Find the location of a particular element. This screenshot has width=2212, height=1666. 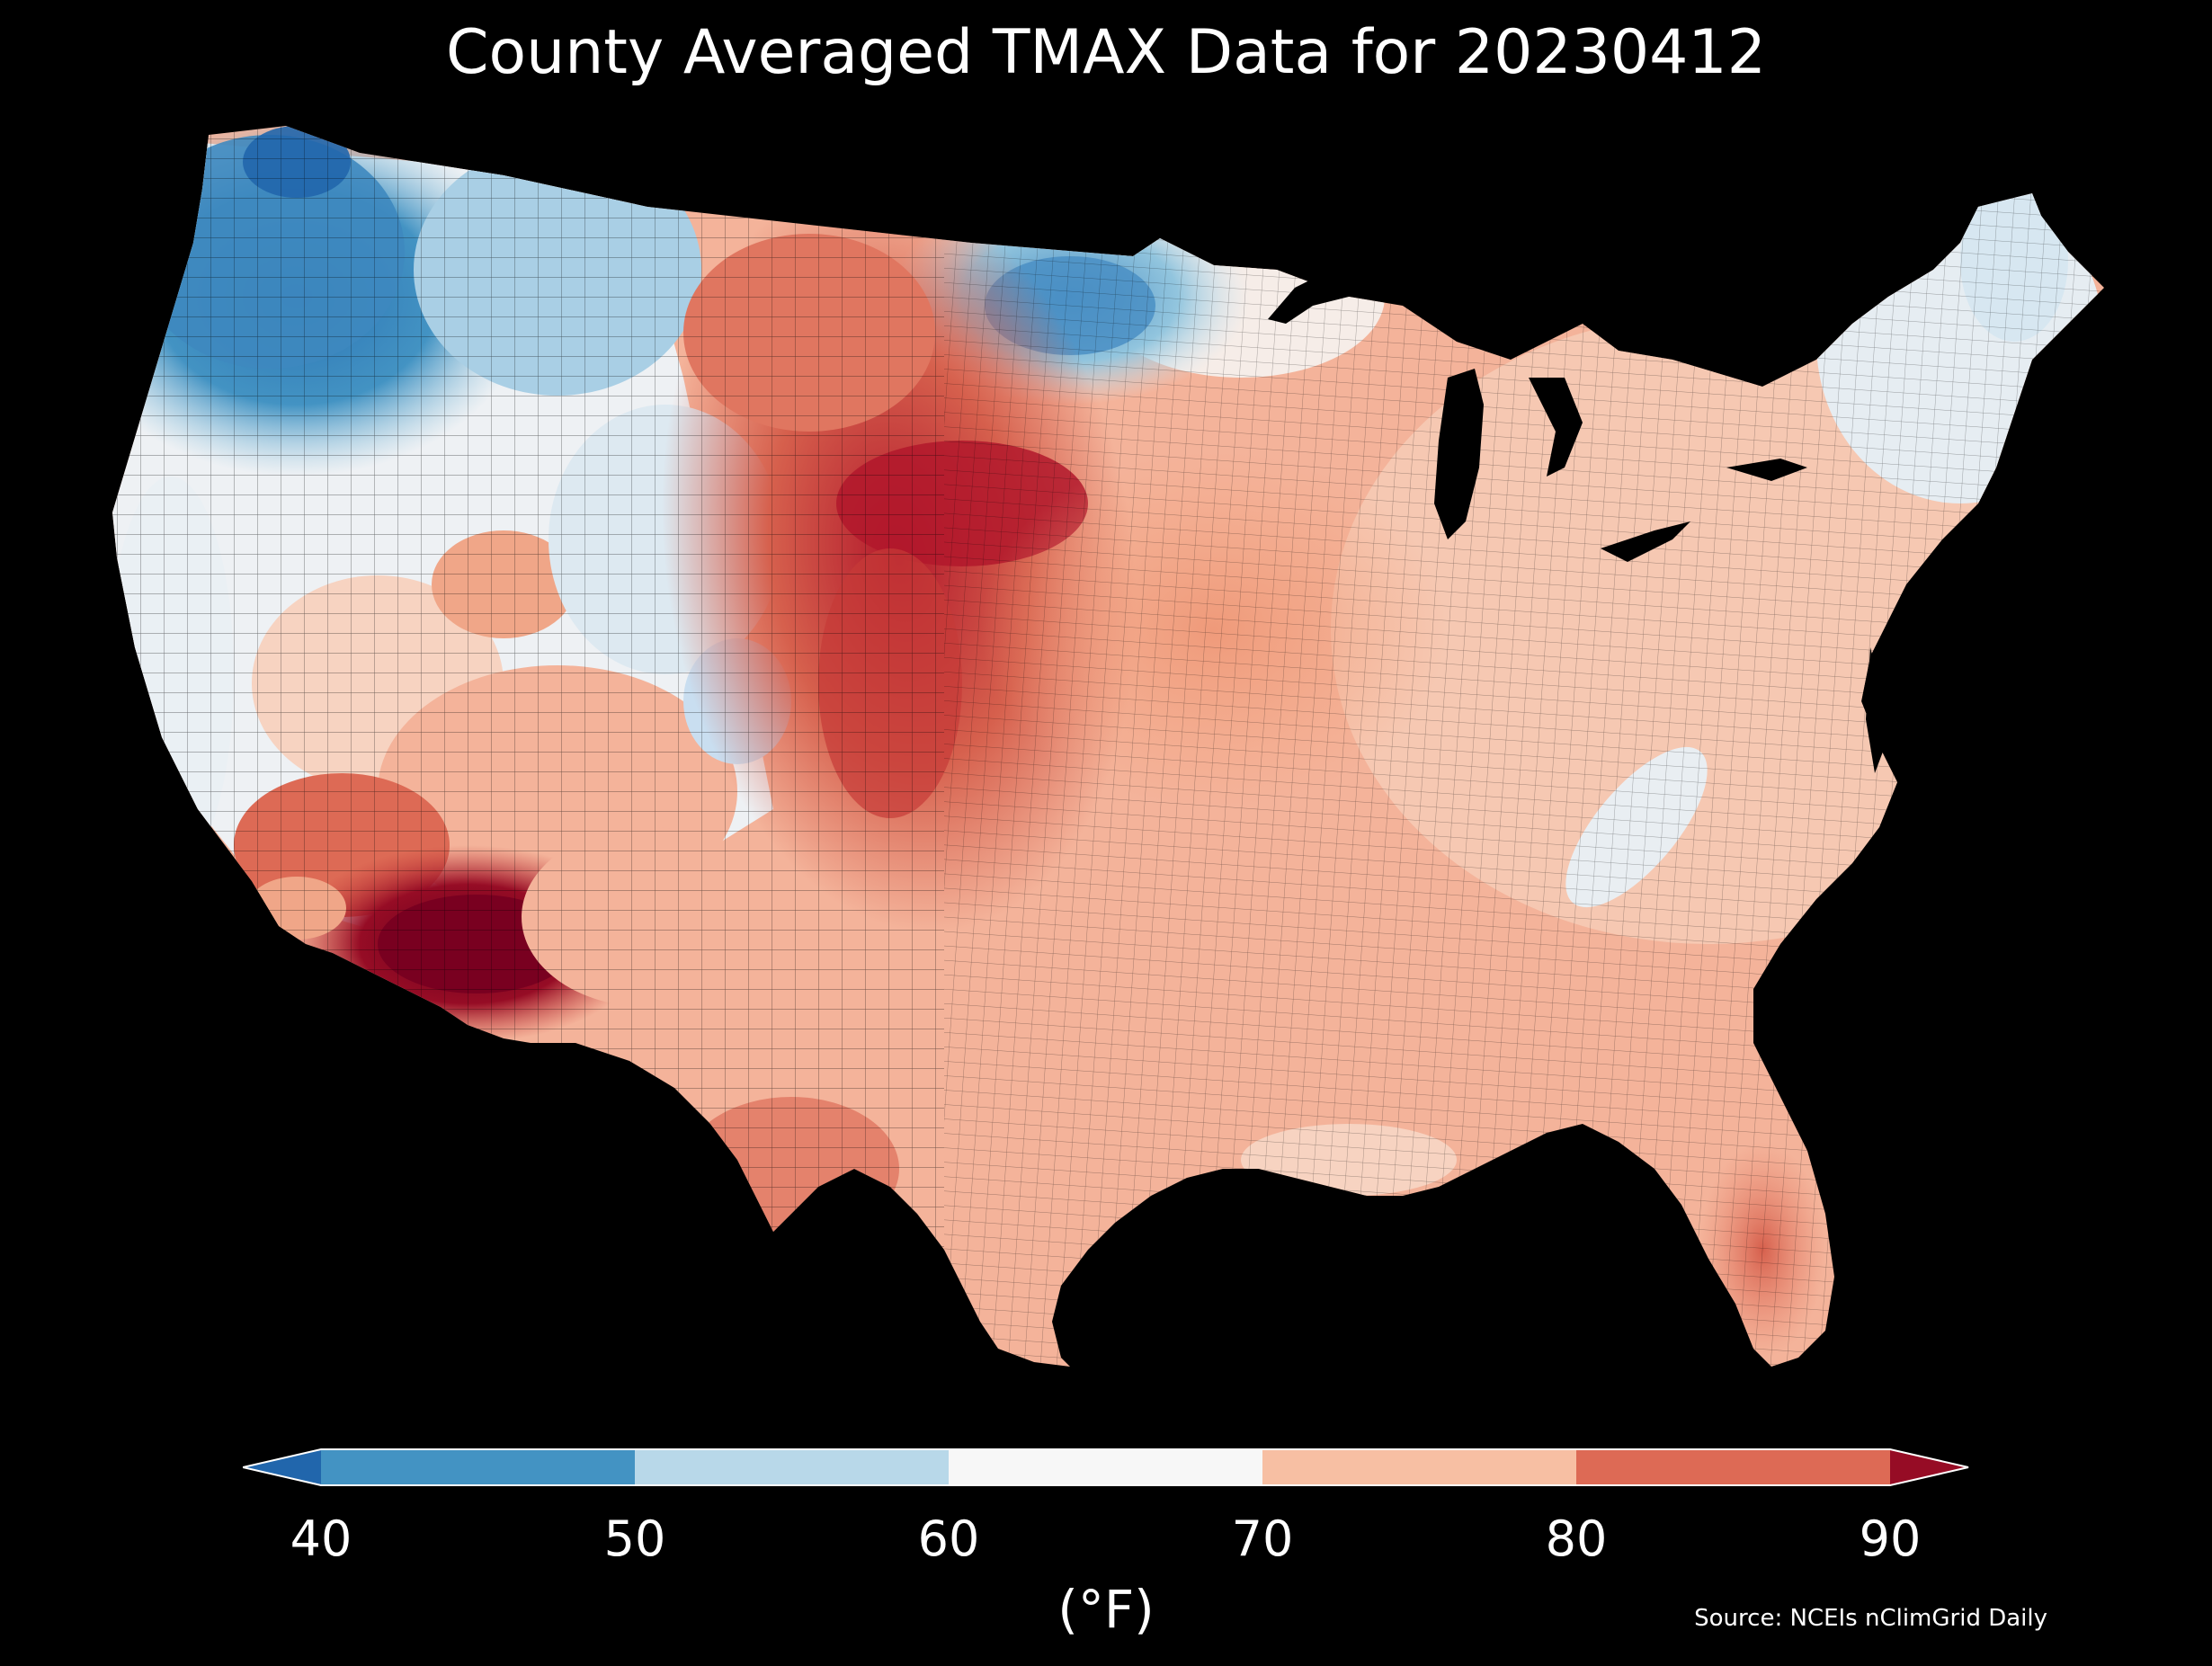

colorbar is located at coordinates (1106, 1467).